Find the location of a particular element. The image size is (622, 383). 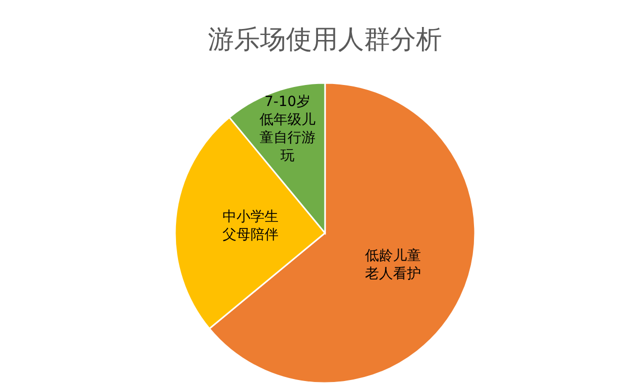

slice-label: 7-10岁低年级儿童自行游玩 is located at coordinates (287, 128).